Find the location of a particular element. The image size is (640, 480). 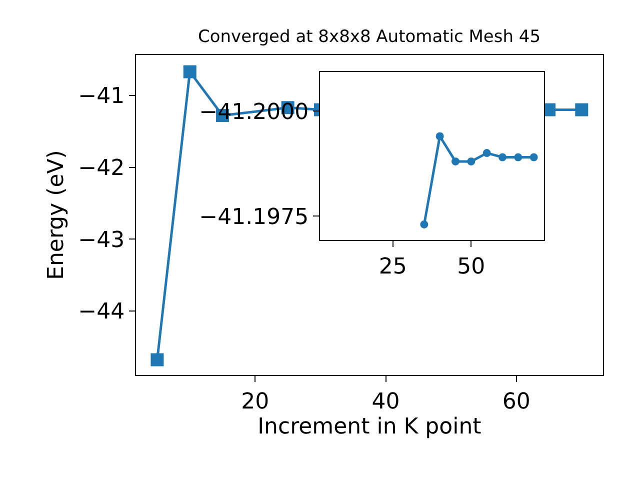

x-tick-label: 20 is located at coordinates (255, 401).